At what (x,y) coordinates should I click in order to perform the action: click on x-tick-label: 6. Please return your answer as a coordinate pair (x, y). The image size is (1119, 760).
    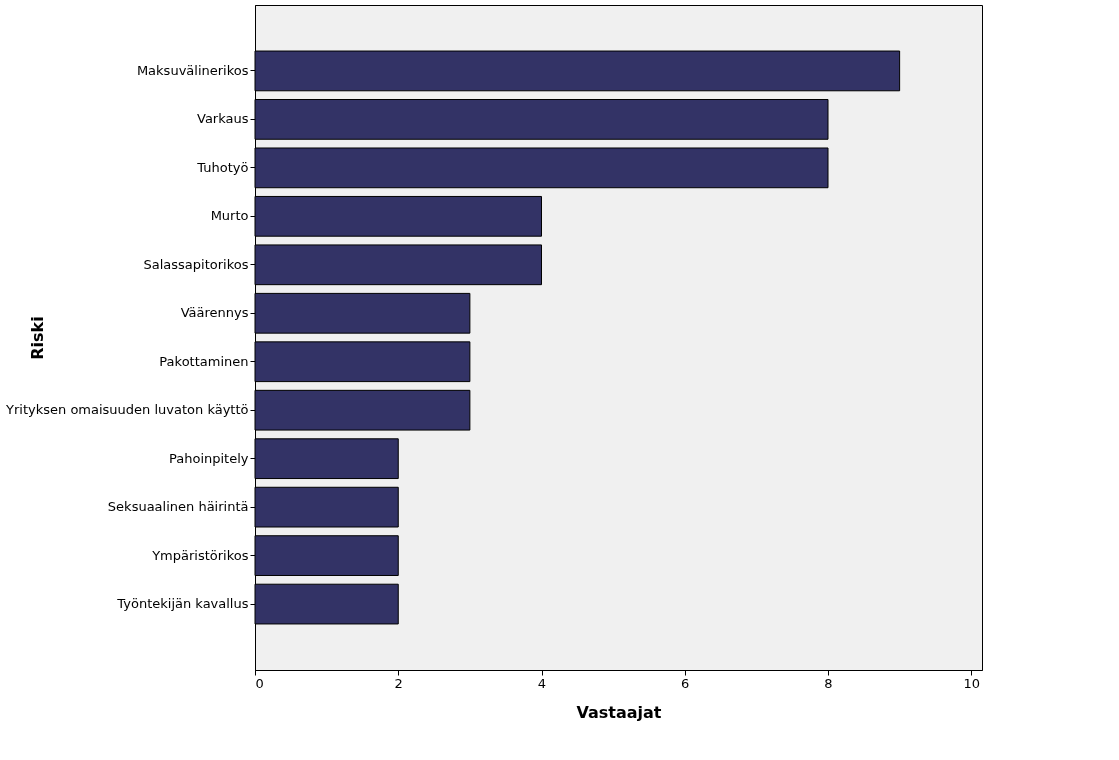
    Looking at the image, I should click on (685, 683).